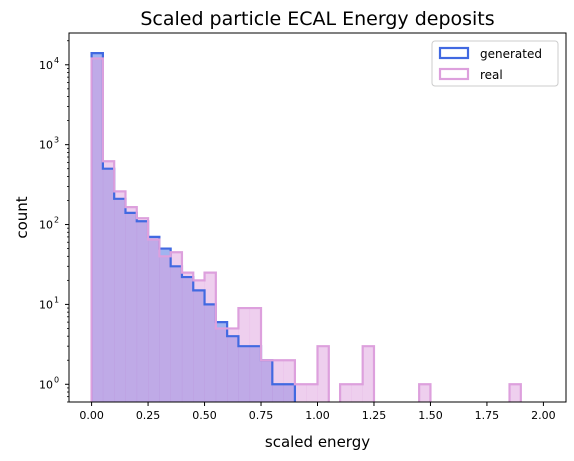 This screenshot has height=461, width=574. I want to click on x-tick-label: 1.00, so click(317, 415).